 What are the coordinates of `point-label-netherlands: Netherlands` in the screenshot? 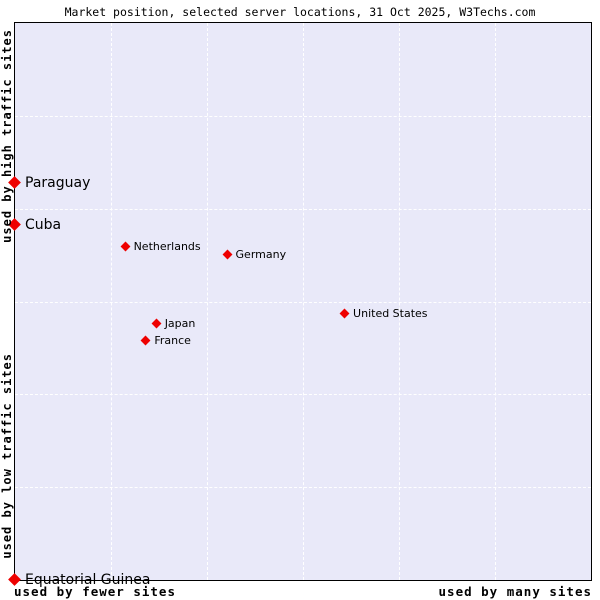 It's located at (167, 246).